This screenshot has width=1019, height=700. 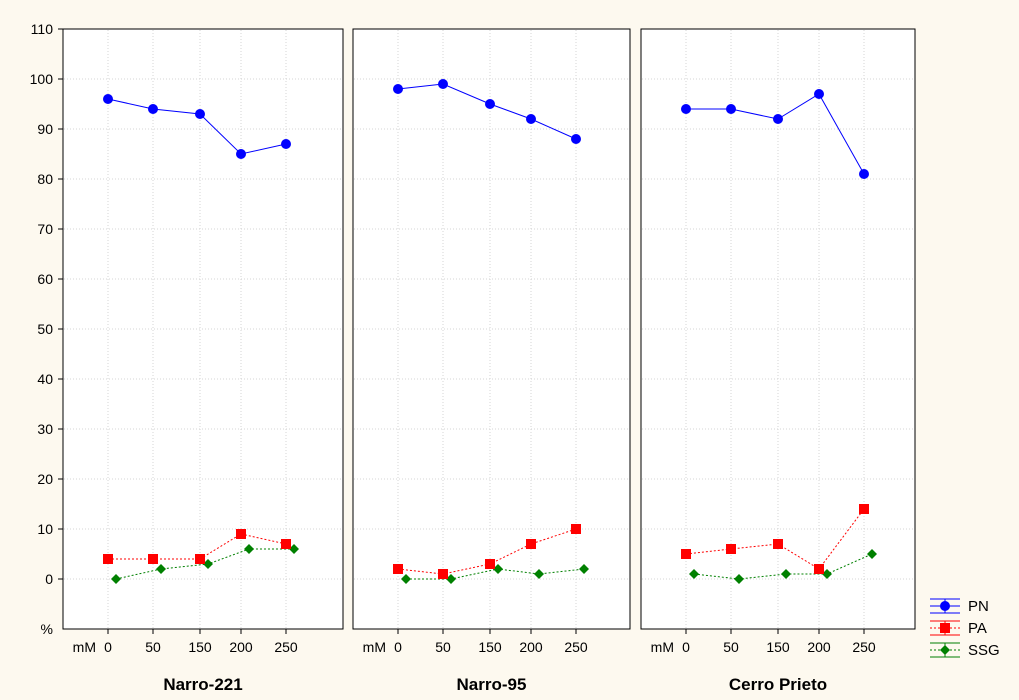 I want to click on legend-label-pn: PN, so click(x=978, y=606).